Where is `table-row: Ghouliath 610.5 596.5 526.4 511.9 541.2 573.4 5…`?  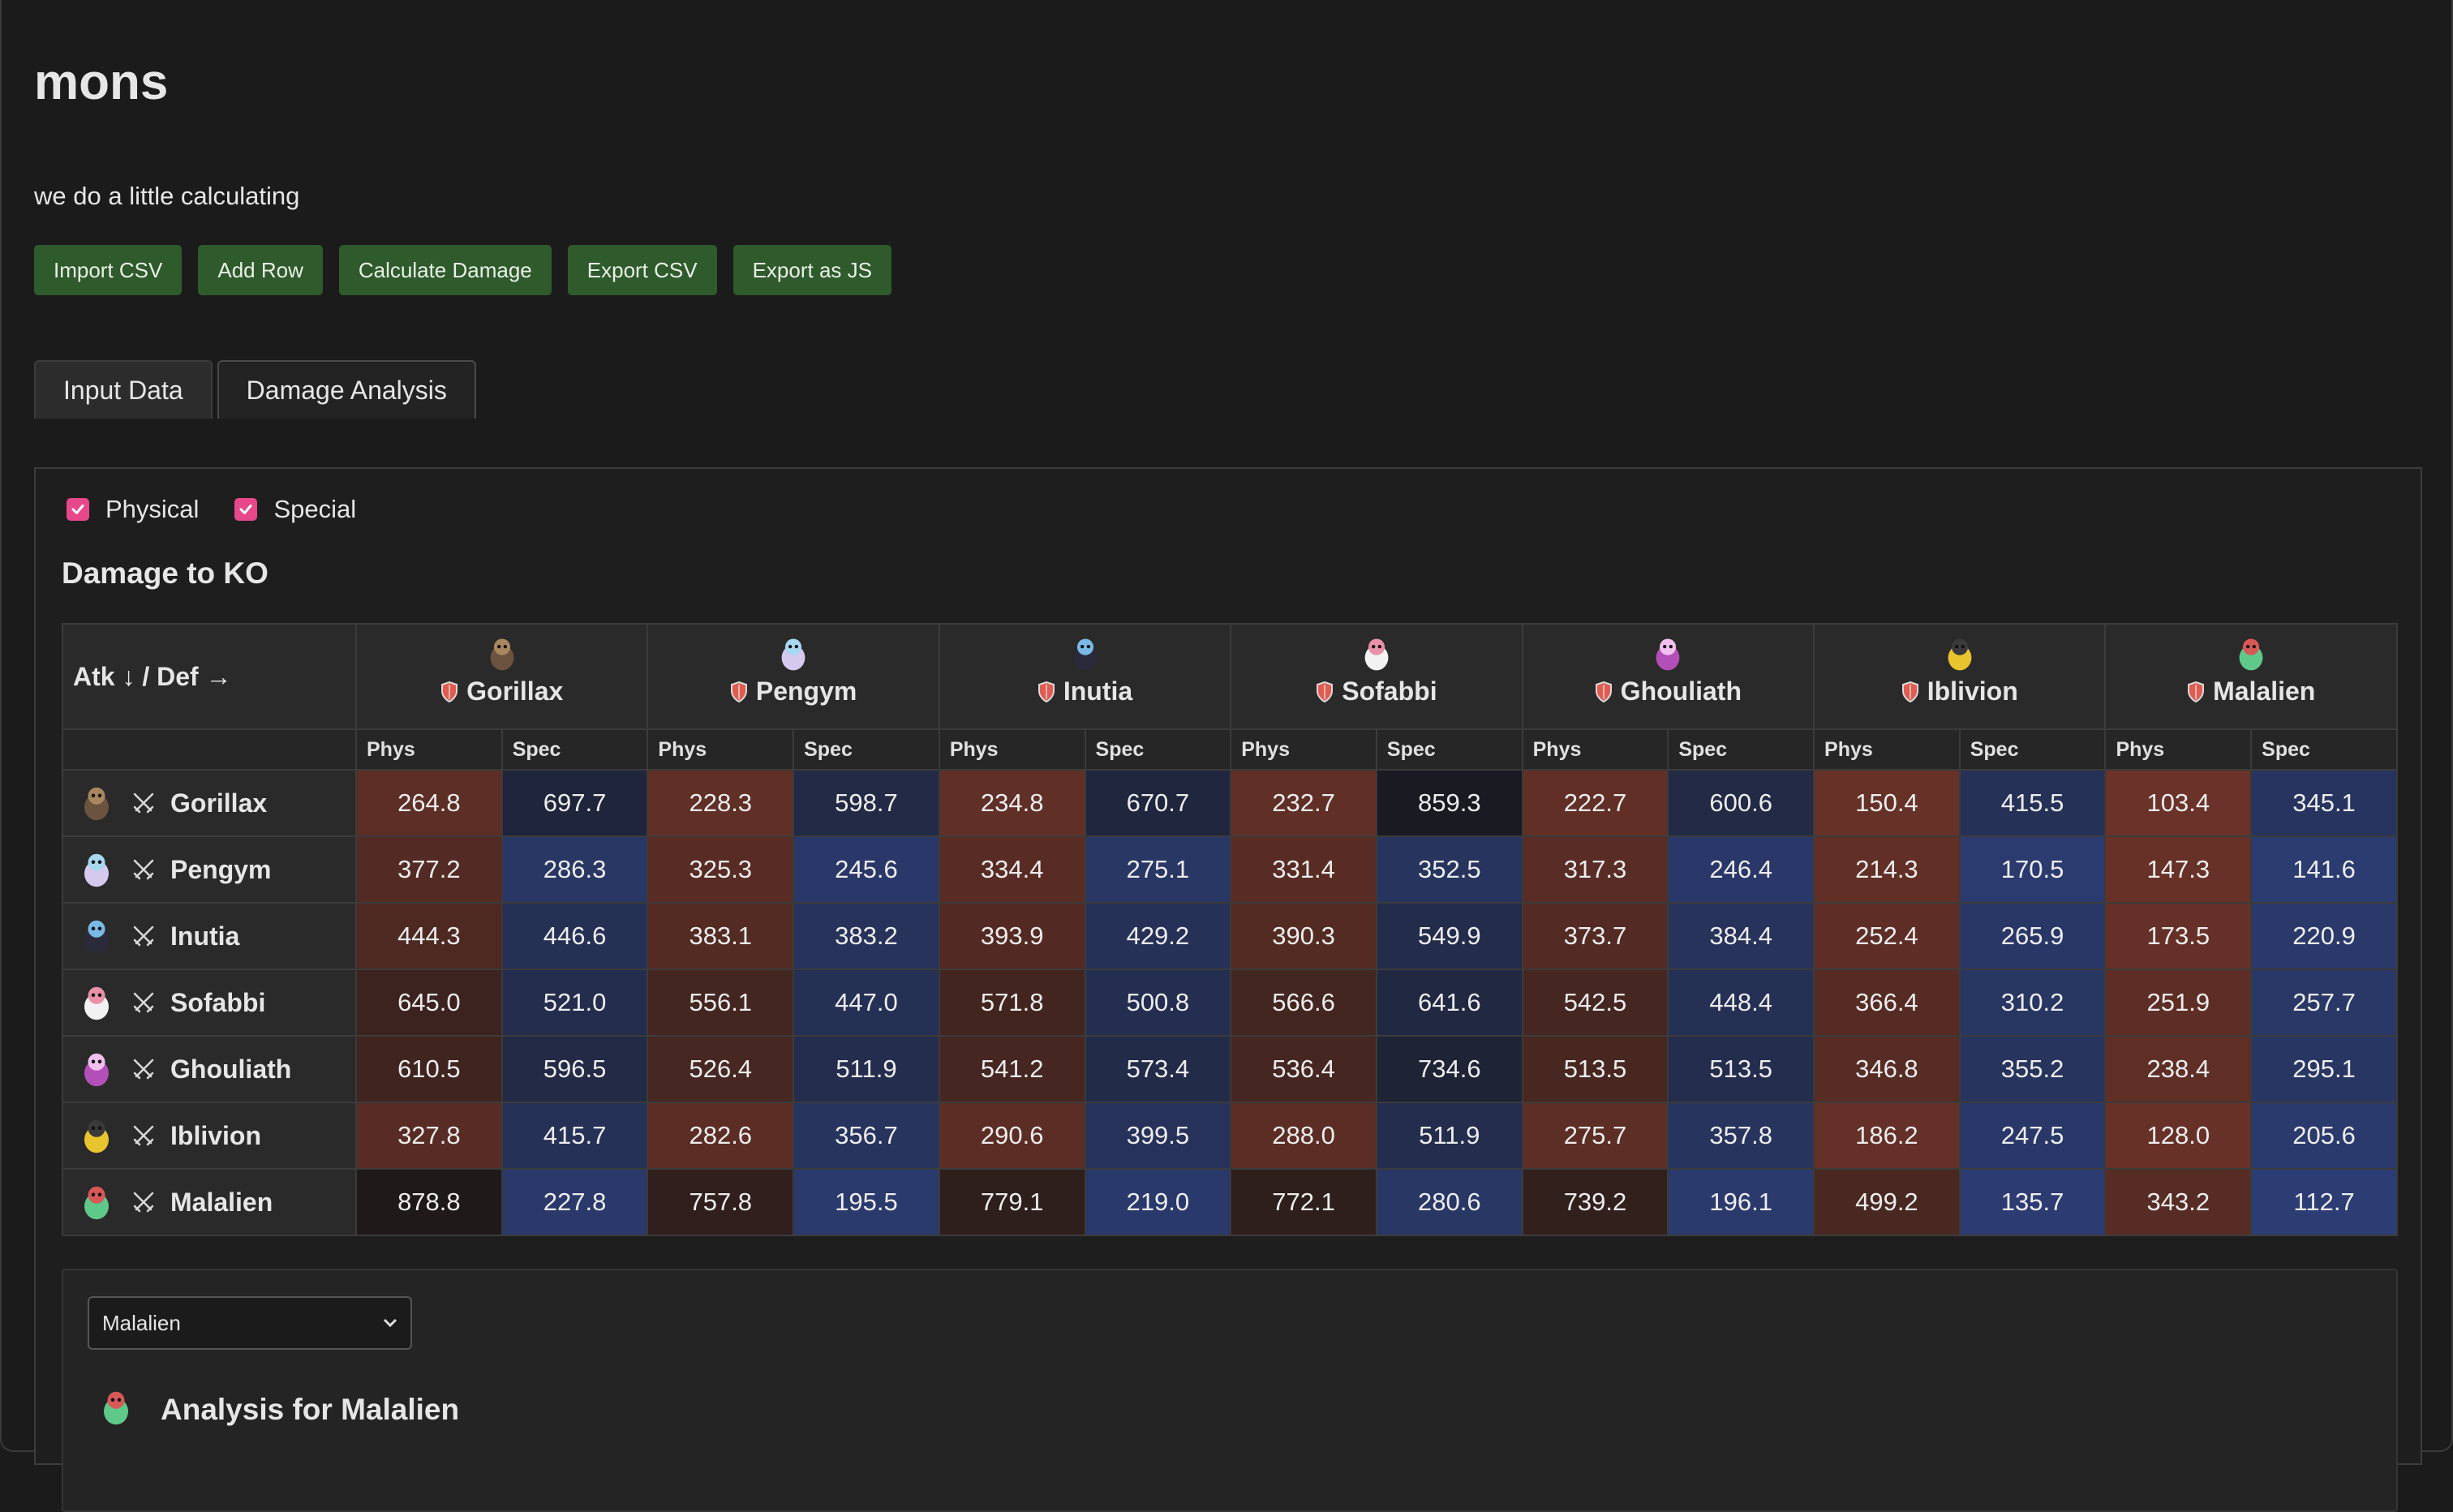 table-row: Ghouliath 610.5 596.5 526.4 511.9 541.2 573.4 5… is located at coordinates (1230, 1069).